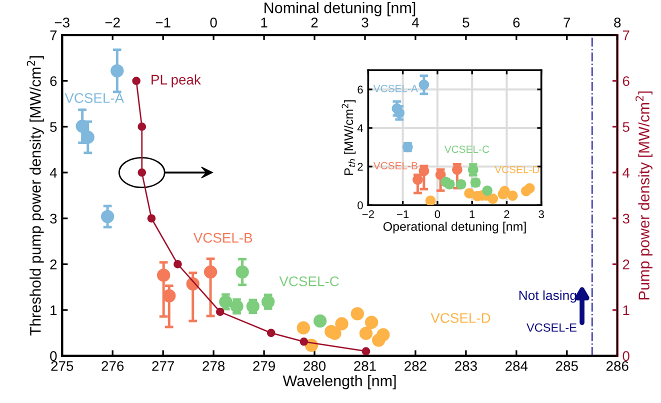 Image resolution: width=661 pixels, height=403 pixels. I want to click on x-tick-label: −2, so click(368, 214).